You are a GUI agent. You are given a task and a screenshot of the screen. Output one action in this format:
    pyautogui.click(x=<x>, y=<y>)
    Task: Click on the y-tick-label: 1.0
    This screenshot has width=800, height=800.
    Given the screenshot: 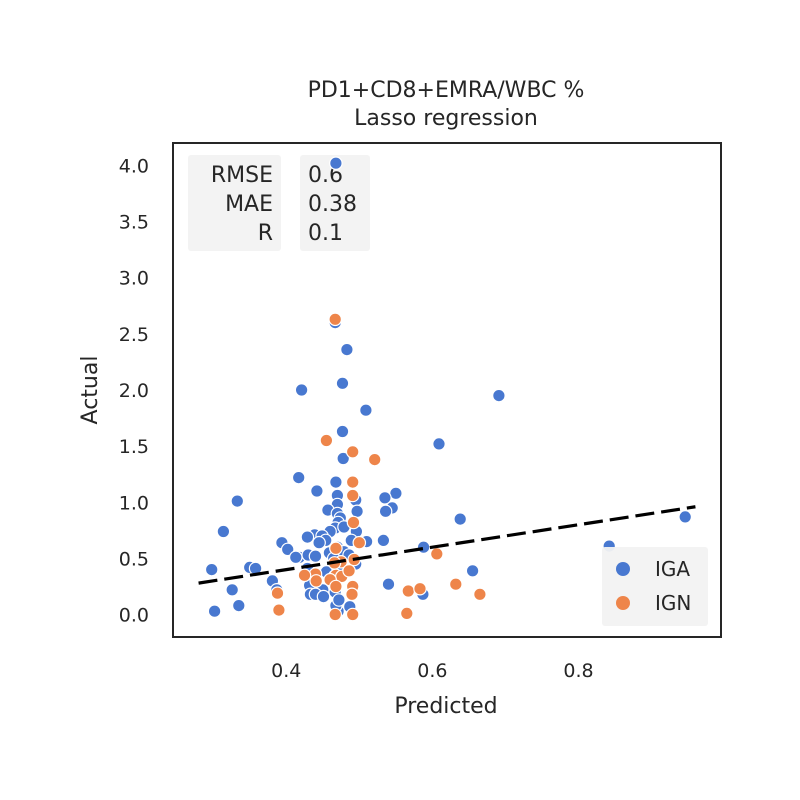 What is the action you would take?
    pyautogui.click(x=134, y=503)
    